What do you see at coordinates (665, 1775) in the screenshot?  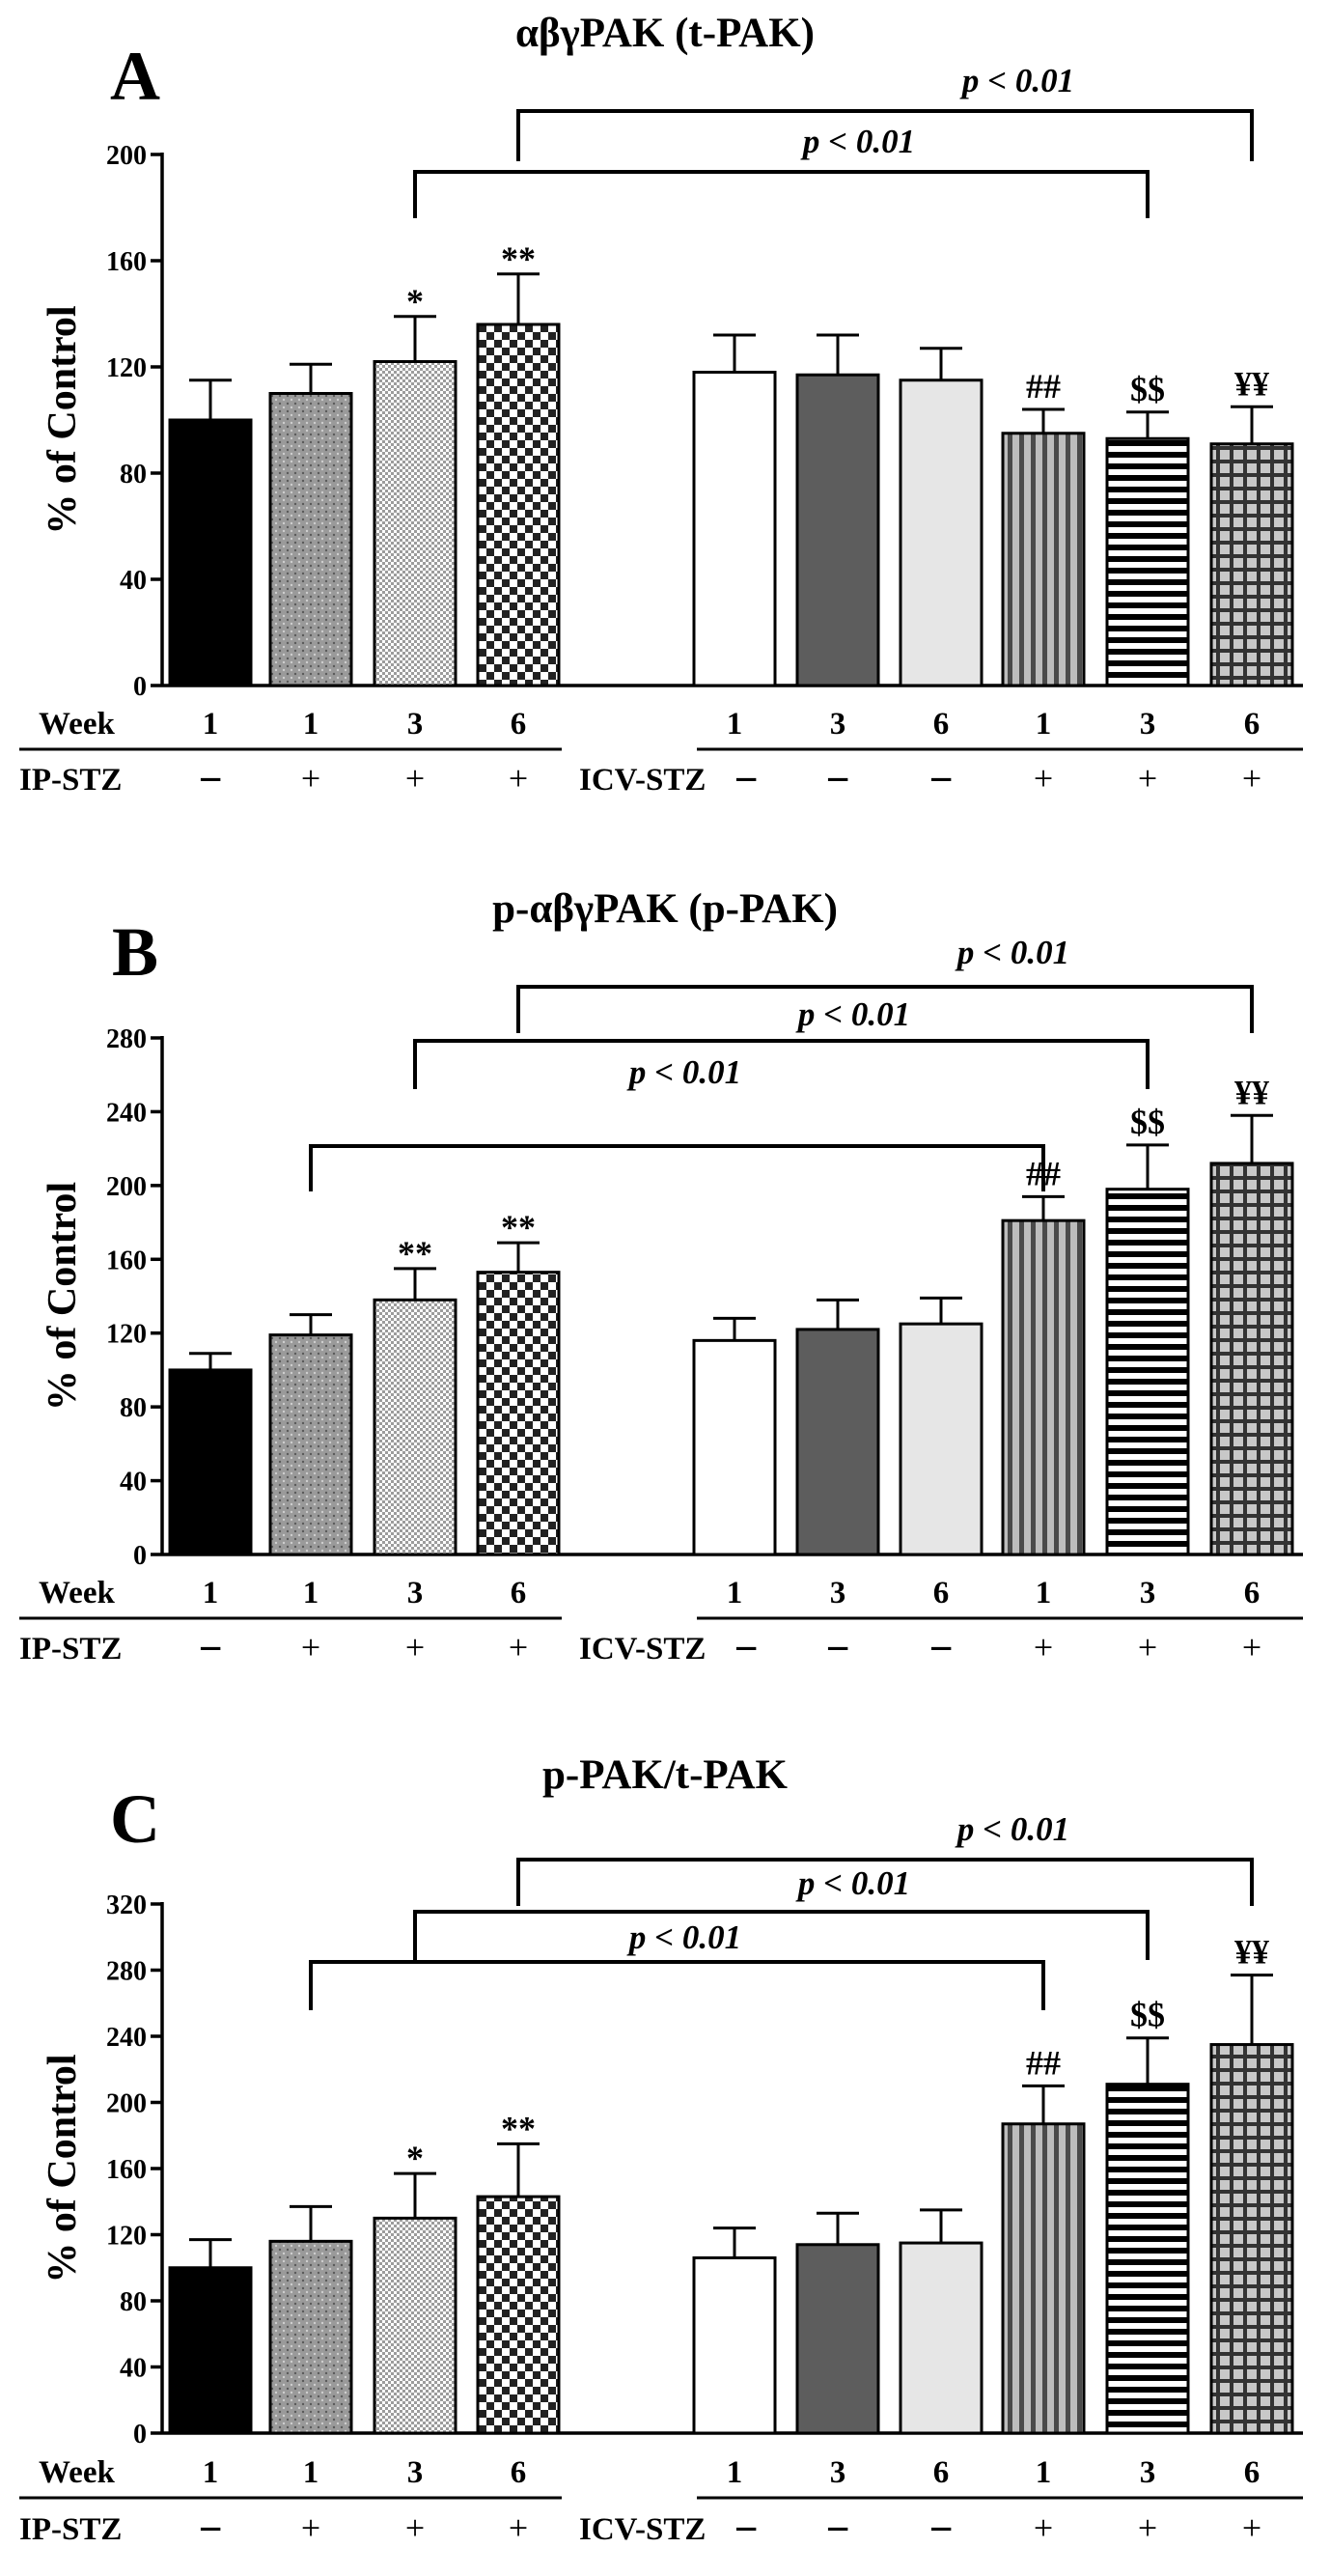 I see `chart-title: p-PAK/t-PAK` at bounding box center [665, 1775].